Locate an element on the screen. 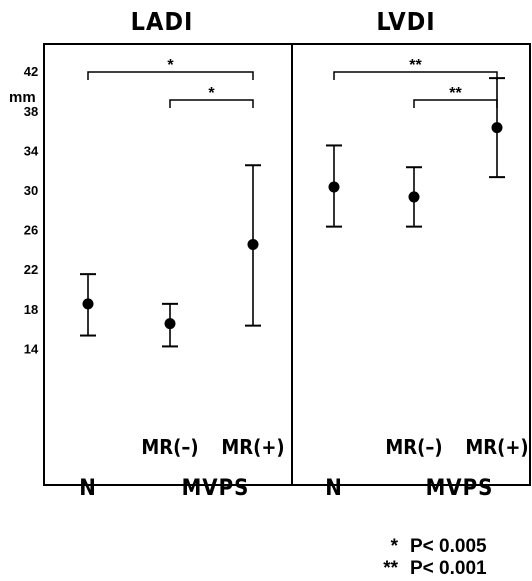 This screenshot has height=581, width=532. y-tick-label-18: 18 is located at coordinates (31, 309).